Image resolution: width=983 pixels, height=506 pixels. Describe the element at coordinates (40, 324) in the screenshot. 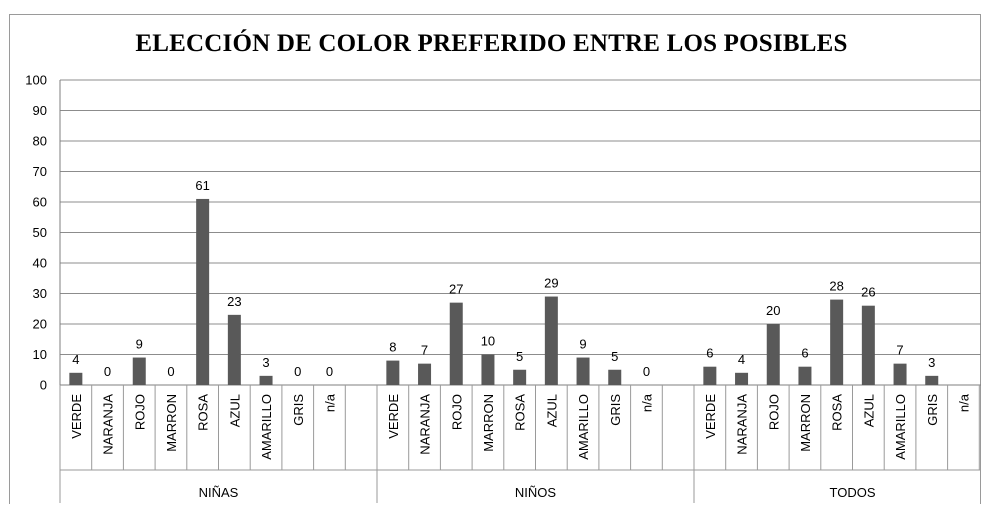

I see `y-tick-label: 20` at that location.